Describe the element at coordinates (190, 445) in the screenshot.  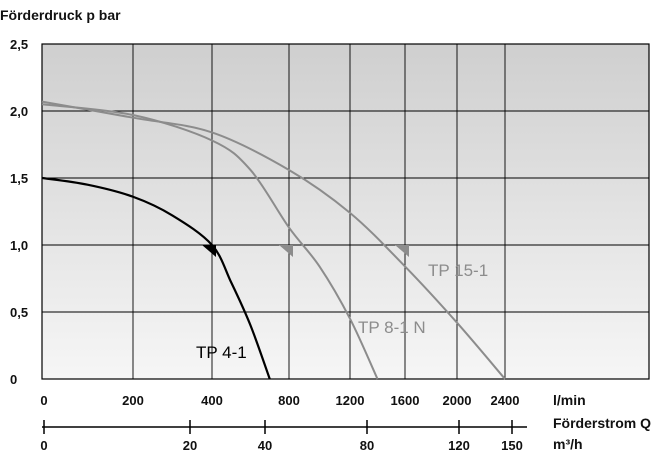
I see `x-tick-label-m3h: 20` at that location.